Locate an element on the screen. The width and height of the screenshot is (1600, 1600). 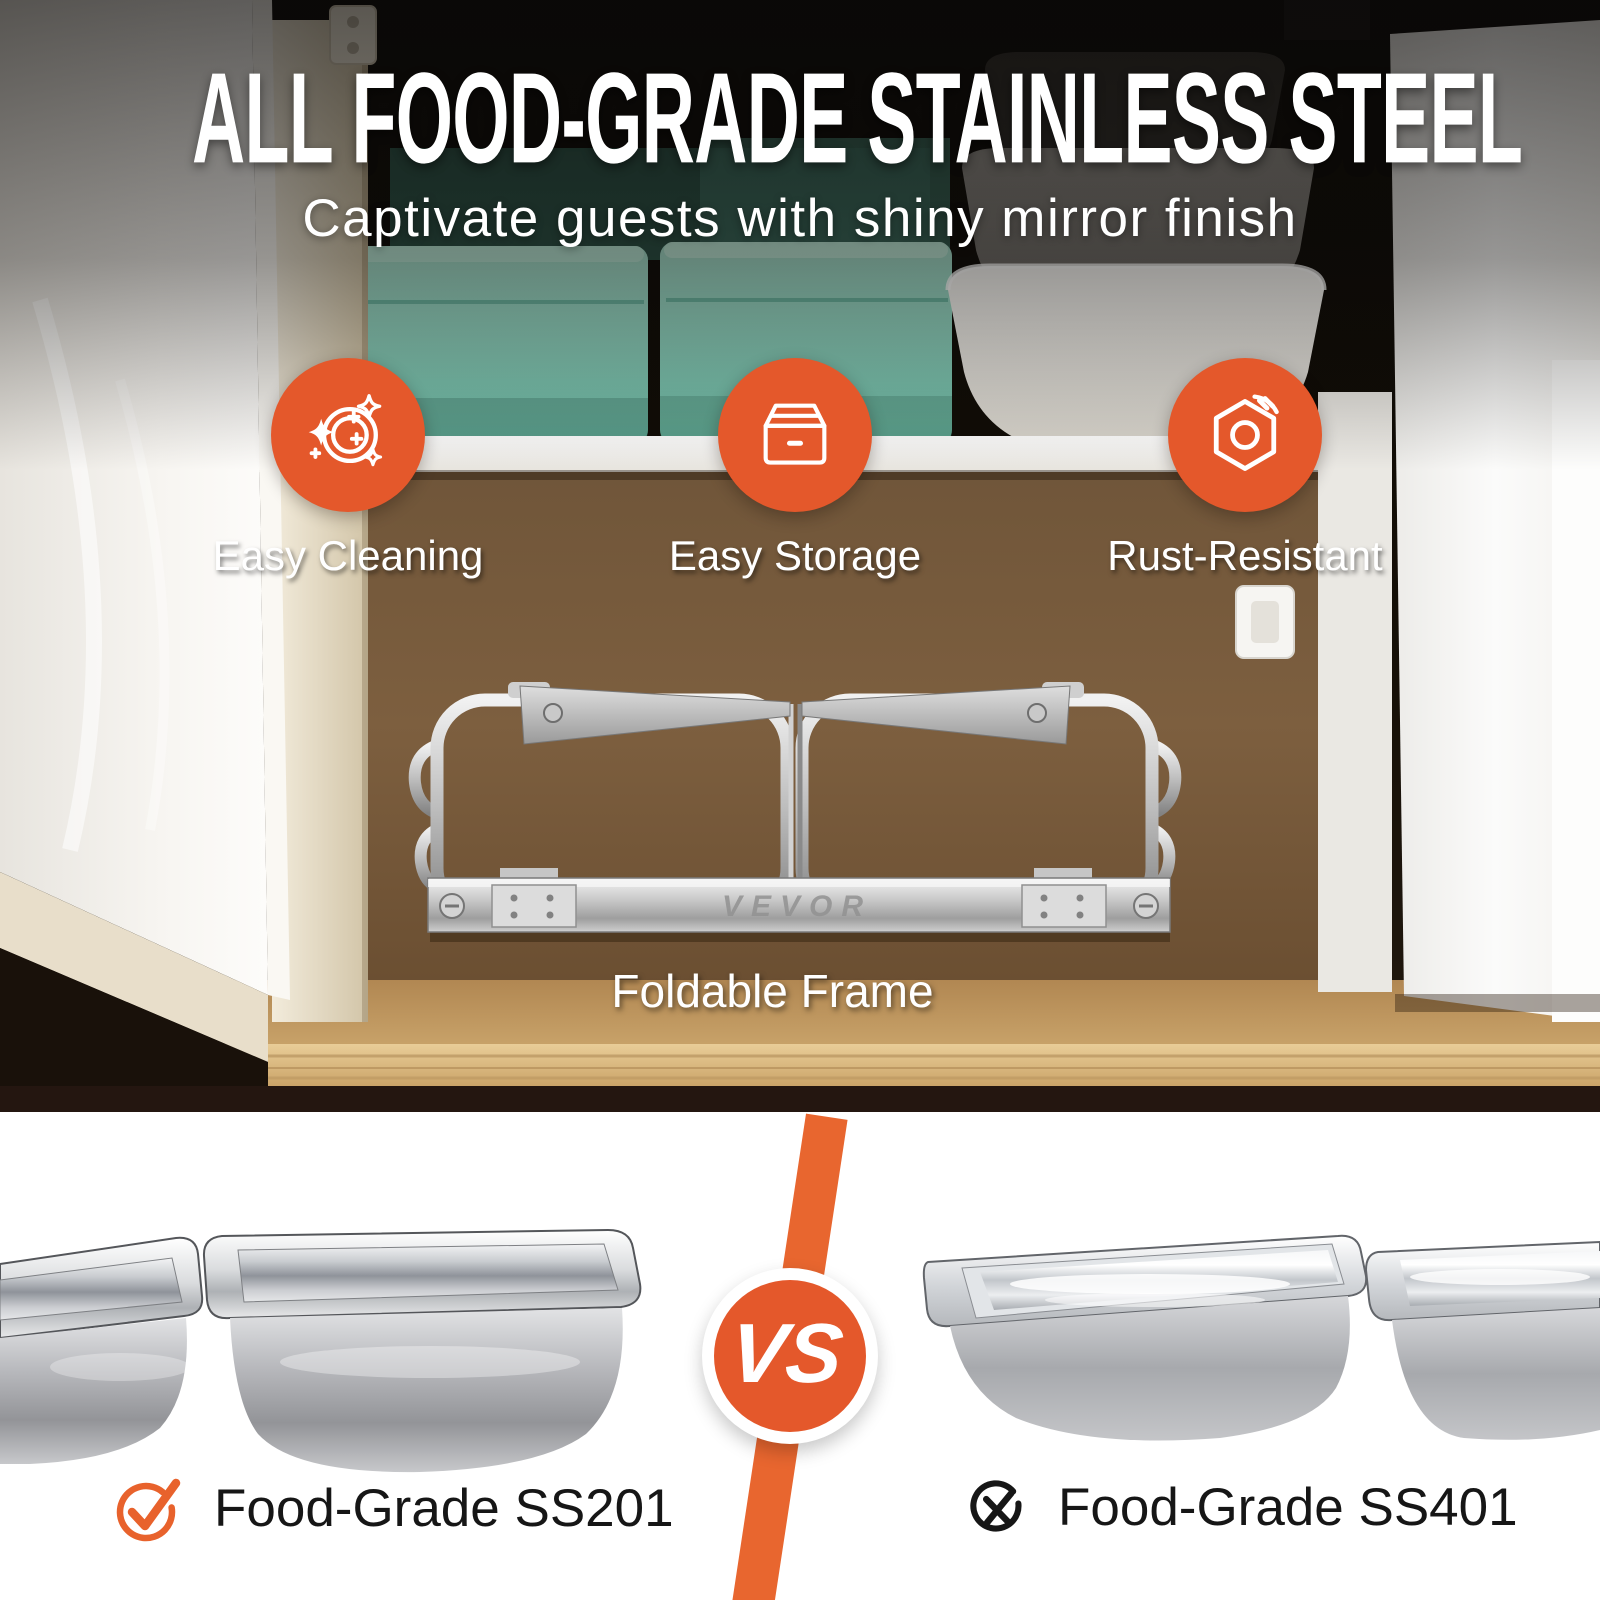
plywood-edge is located at coordinates (912, 1066).